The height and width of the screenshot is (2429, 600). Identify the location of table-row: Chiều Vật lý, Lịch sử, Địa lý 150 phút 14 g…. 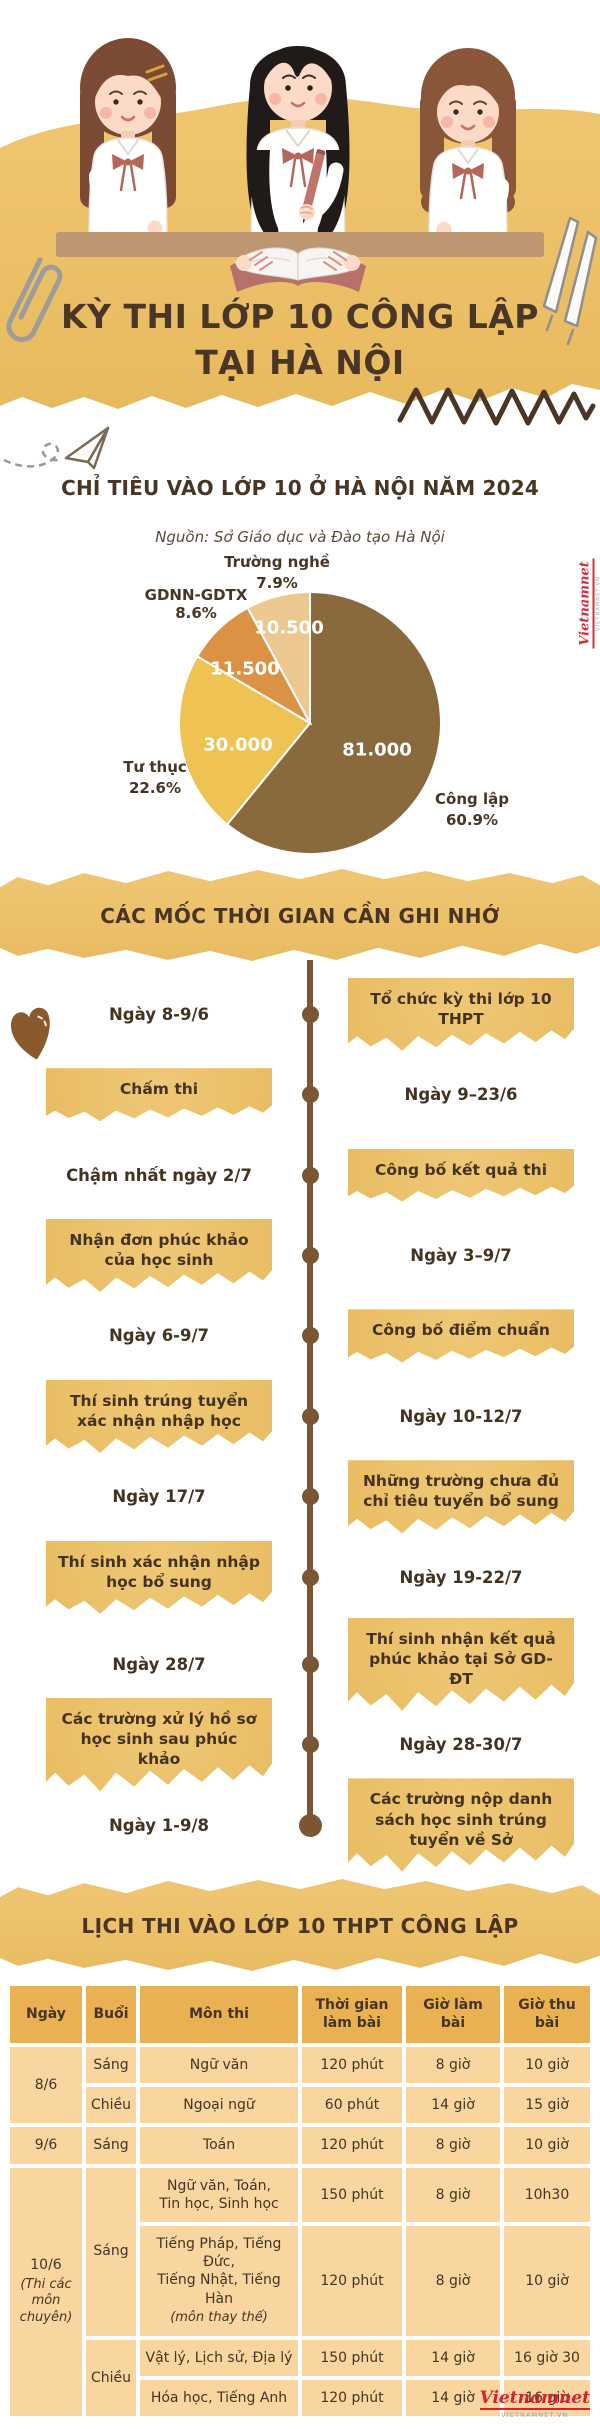
(300, 2377).